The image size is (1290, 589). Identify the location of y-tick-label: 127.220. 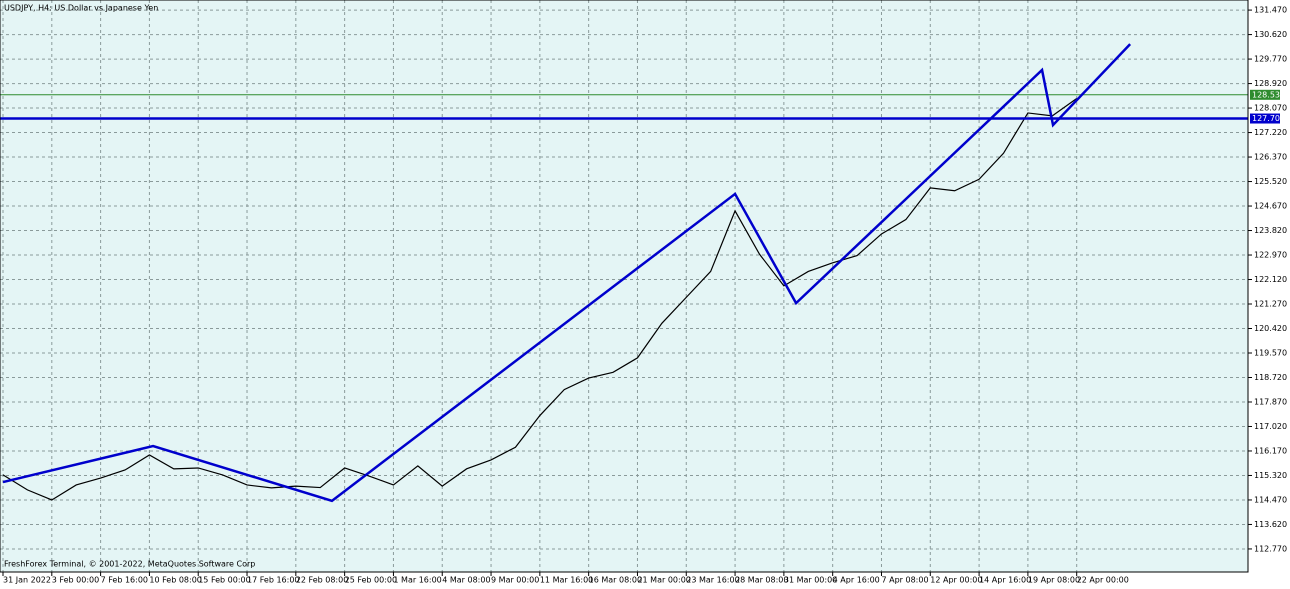
(1270, 132).